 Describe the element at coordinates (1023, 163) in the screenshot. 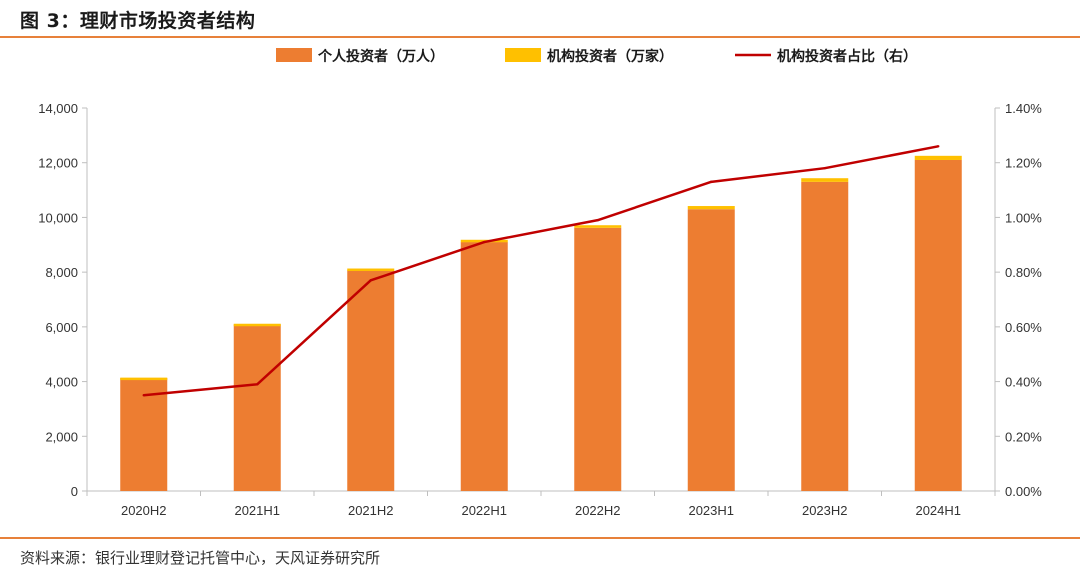

I see `right-tick-label: 1.20%` at that location.